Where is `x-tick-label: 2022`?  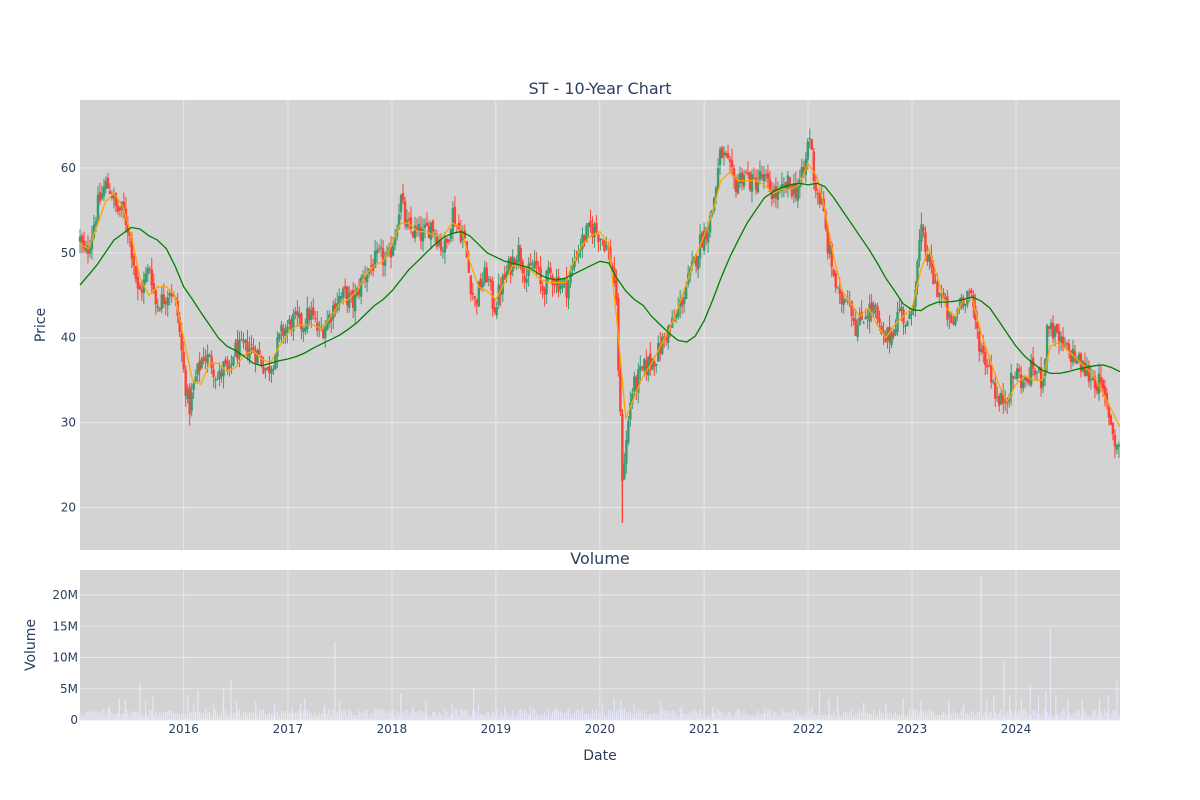 x-tick-label: 2022 is located at coordinates (808, 729).